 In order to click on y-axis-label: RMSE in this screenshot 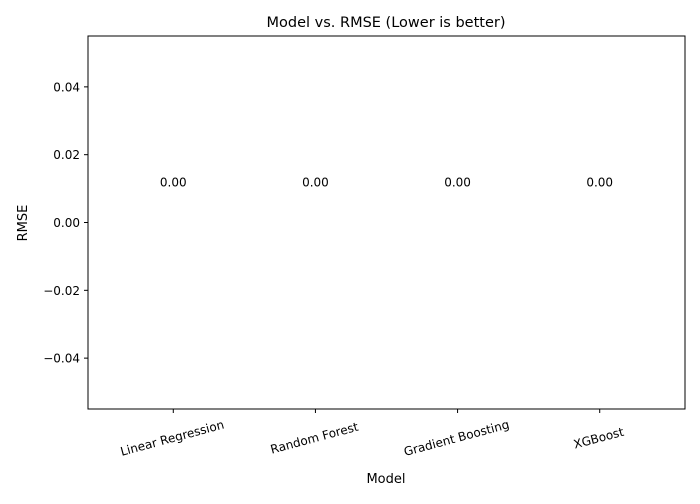, I will do `click(23, 223)`.